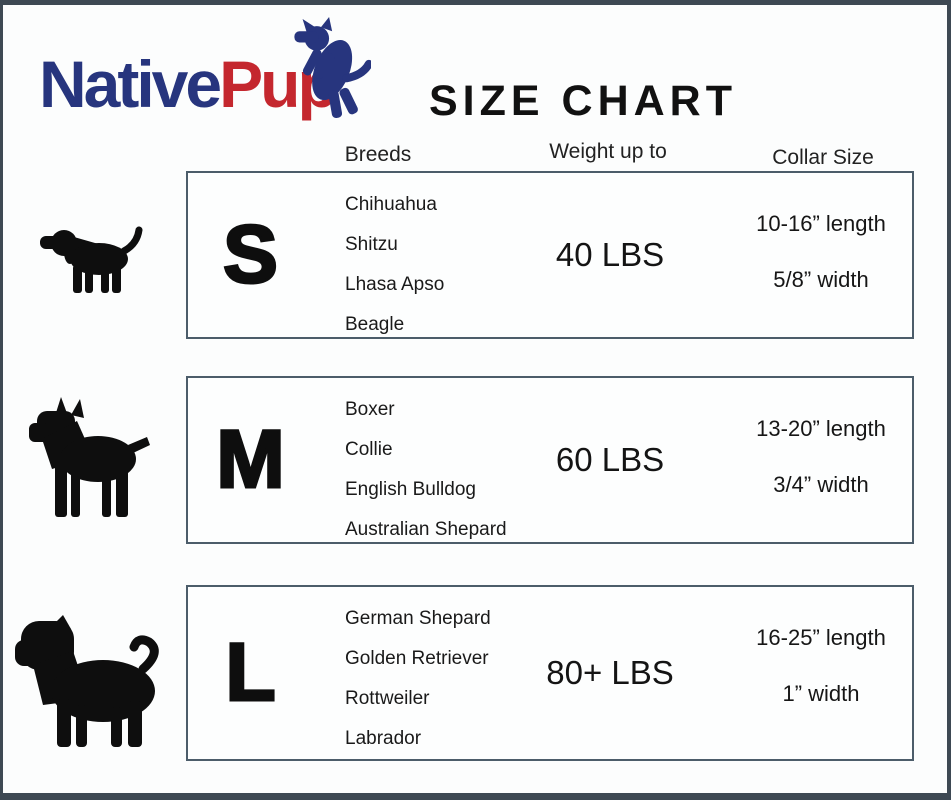 Image resolution: width=951 pixels, height=800 pixels. I want to click on collar-length-l: 16-25” length, so click(821, 637).